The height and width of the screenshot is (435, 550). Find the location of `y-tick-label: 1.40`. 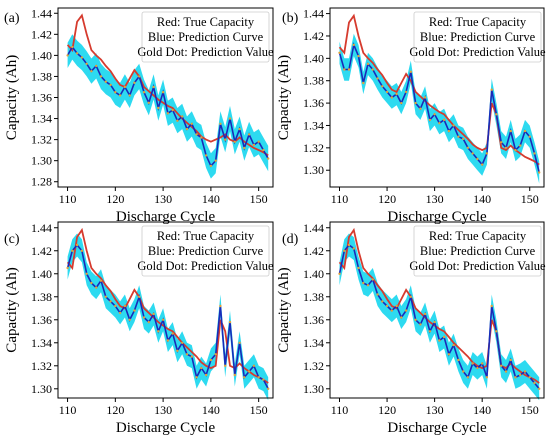

y-tick-label: 1.40 is located at coordinates (41, 55).